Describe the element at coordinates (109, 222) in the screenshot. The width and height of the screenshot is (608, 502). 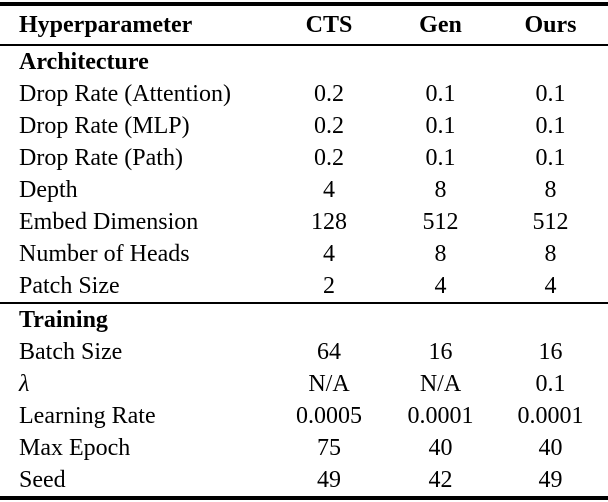
I see `row-label: Embed Dimension` at that location.